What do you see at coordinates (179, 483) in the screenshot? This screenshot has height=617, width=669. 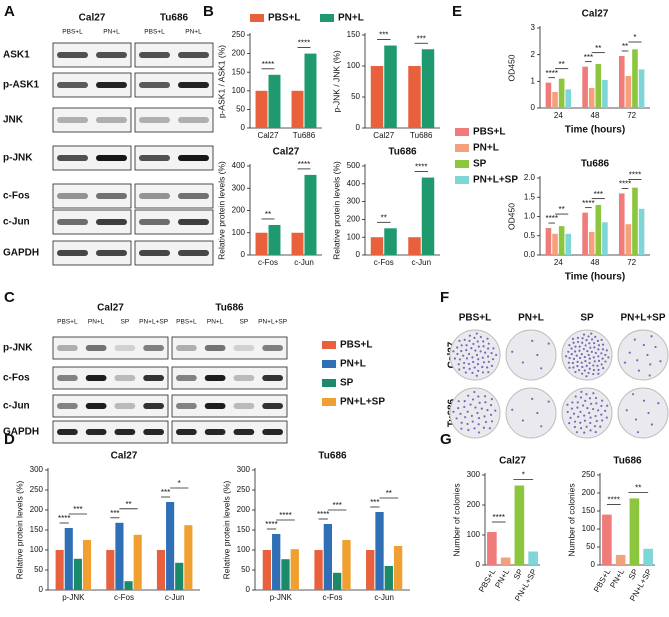 I see `sig-label: *` at bounding box center [179, 483].